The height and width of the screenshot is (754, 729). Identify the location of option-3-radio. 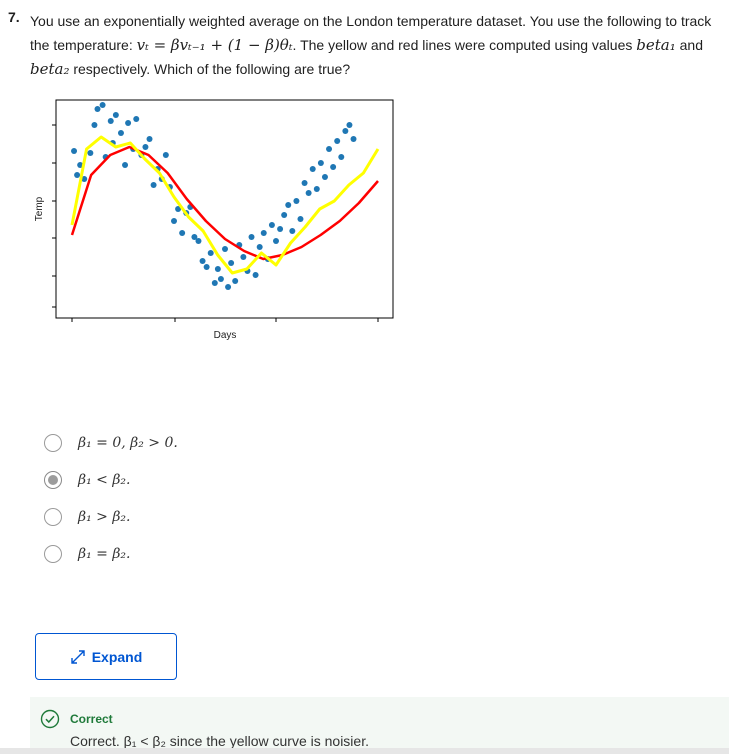
(53, 516).